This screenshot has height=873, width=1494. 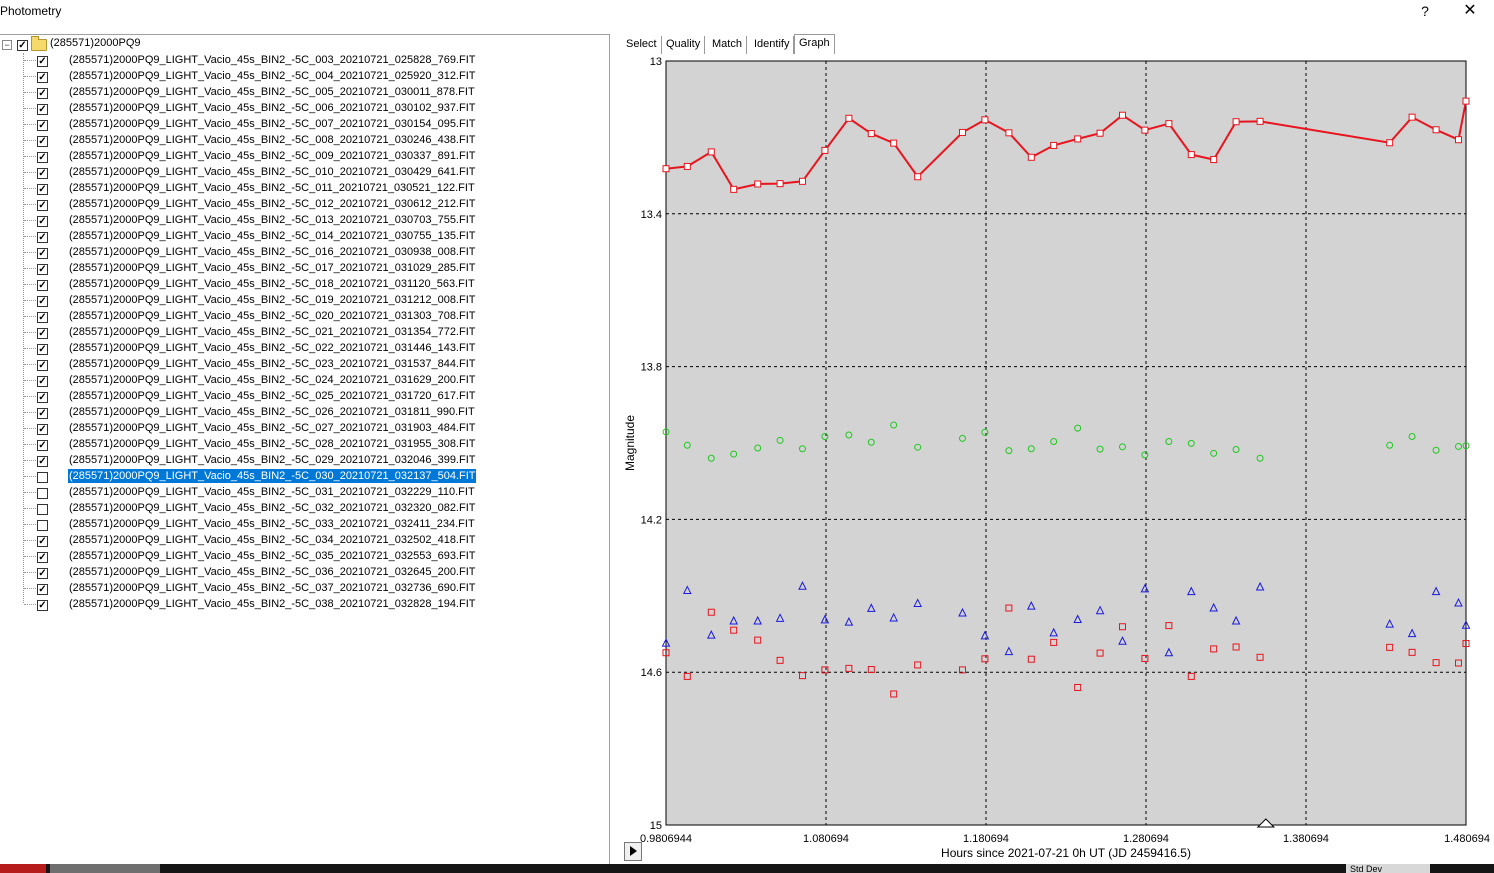 What do you see at coordinates (1467, 839) in the screenshot?
I see `x-tick-label: 1.480694` at bounding box center [1467, 839].